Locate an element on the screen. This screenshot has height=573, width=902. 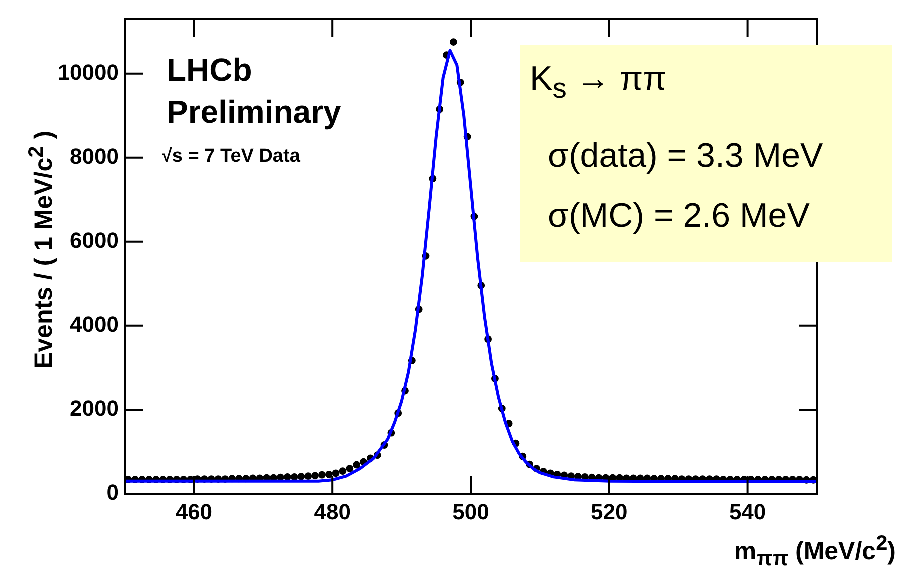
x-tick-label: 500 is located at coordinates (471, 511).